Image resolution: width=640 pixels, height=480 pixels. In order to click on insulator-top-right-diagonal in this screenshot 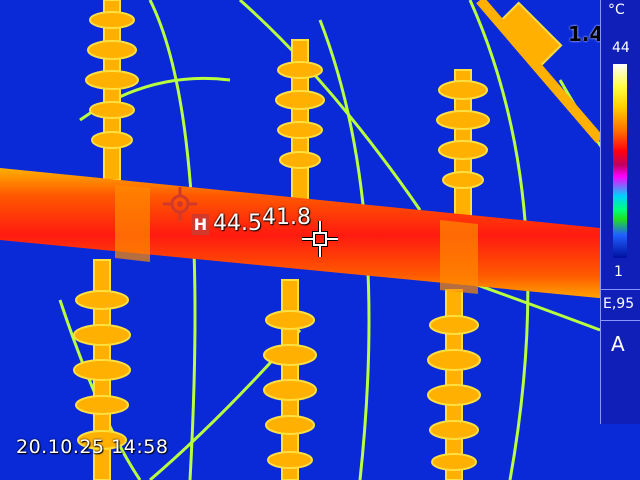, I will do `click(540, 72)`.